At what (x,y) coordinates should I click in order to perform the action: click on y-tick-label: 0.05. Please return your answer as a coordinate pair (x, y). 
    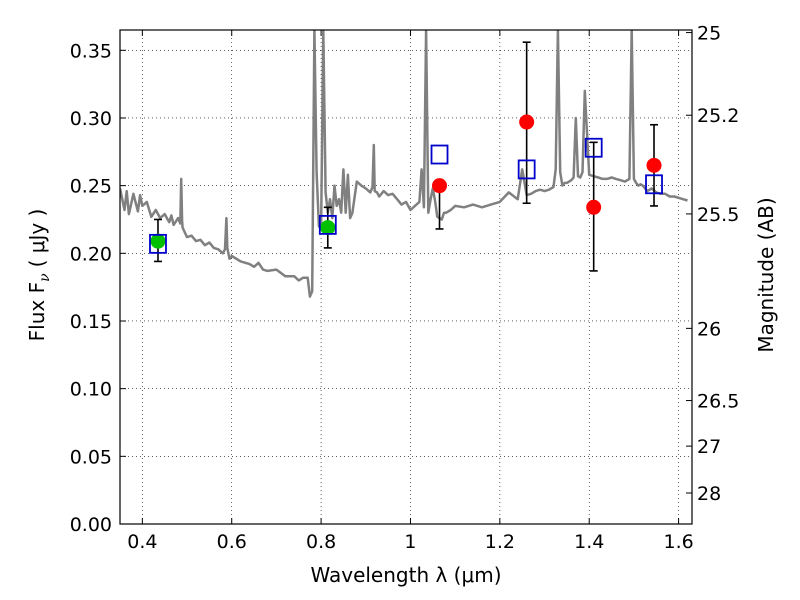
    Looking at the image, I should click on (91, 457).